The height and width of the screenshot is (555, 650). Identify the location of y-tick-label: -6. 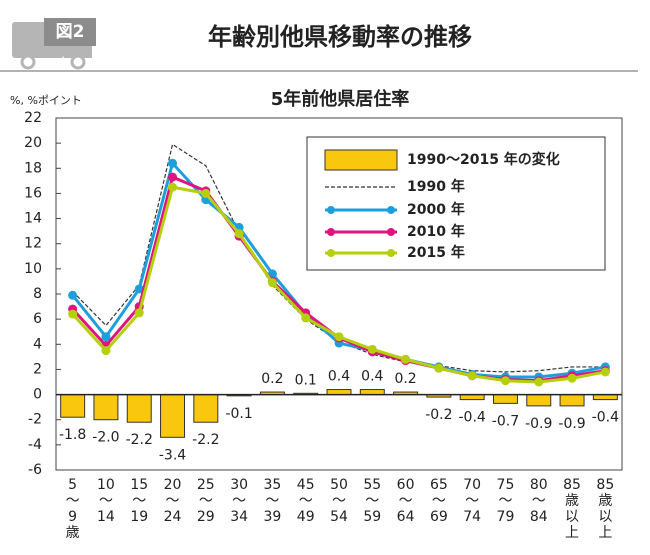
(35, 470).